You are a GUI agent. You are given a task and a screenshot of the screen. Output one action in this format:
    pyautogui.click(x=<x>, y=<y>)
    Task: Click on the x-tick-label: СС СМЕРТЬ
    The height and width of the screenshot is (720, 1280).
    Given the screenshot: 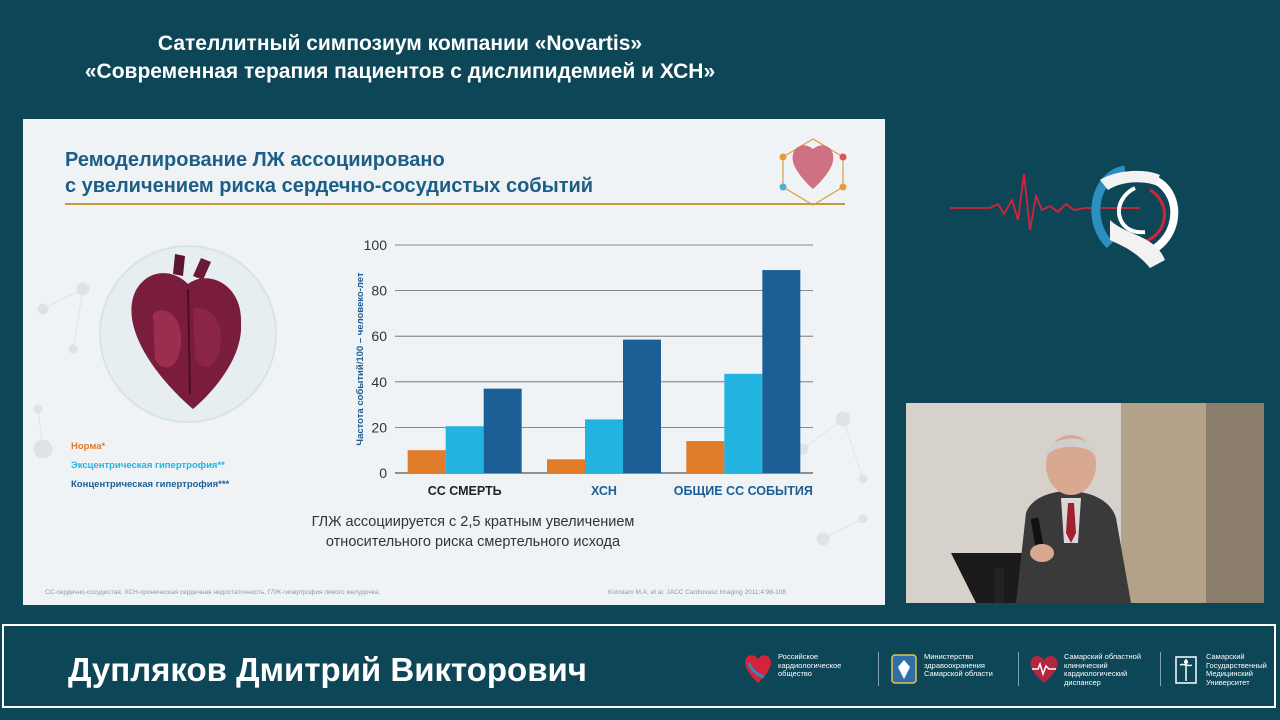 What is the action you would take?
    pyautogui.click(x=465, y=491)
    